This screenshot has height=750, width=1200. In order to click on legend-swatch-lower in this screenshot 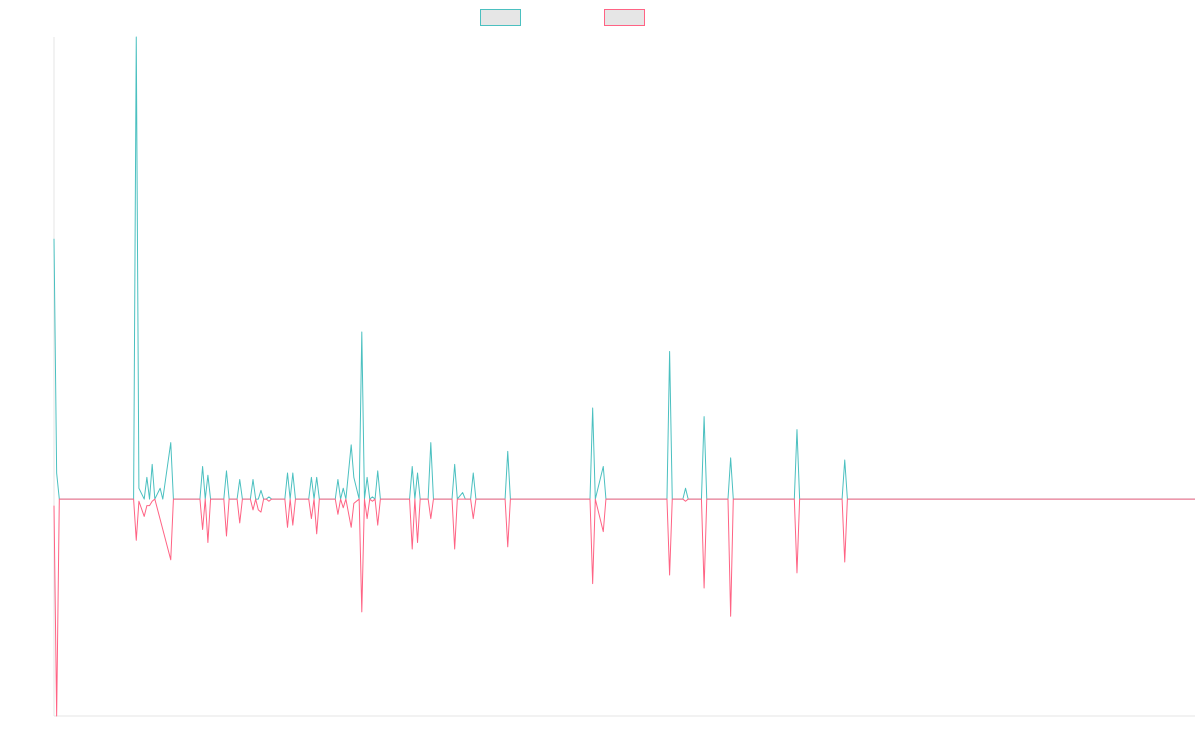, I will do `click(624, 17)`.